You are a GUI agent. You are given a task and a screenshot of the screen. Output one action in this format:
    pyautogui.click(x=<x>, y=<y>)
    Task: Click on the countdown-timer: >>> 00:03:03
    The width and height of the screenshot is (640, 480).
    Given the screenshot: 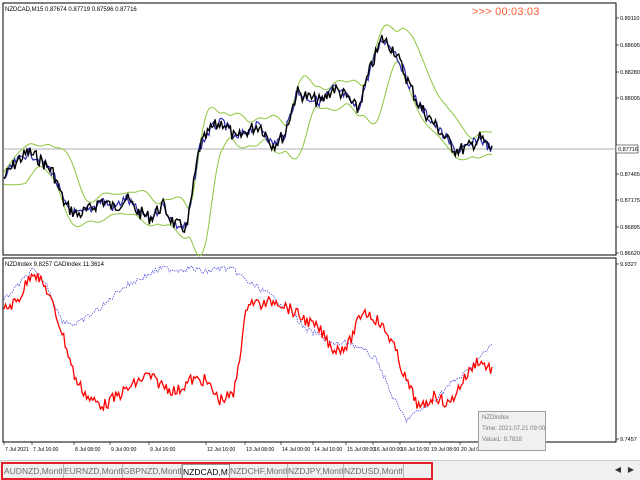 What is the action you would take?
    pyautogui.click(x=506, y=12)
    